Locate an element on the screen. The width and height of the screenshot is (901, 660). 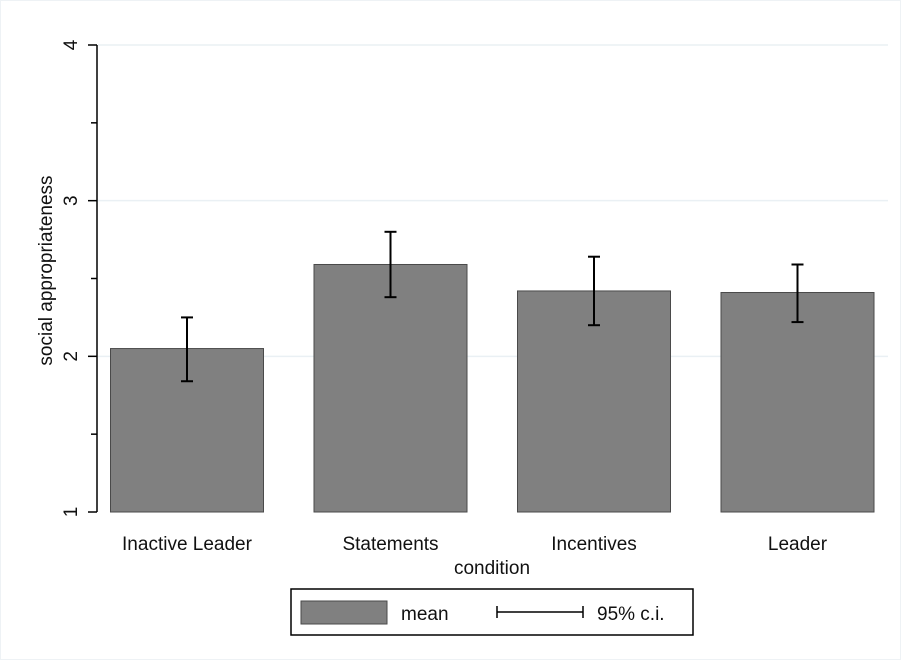
x-axis-title: condition is located at coordinates (492, 568).